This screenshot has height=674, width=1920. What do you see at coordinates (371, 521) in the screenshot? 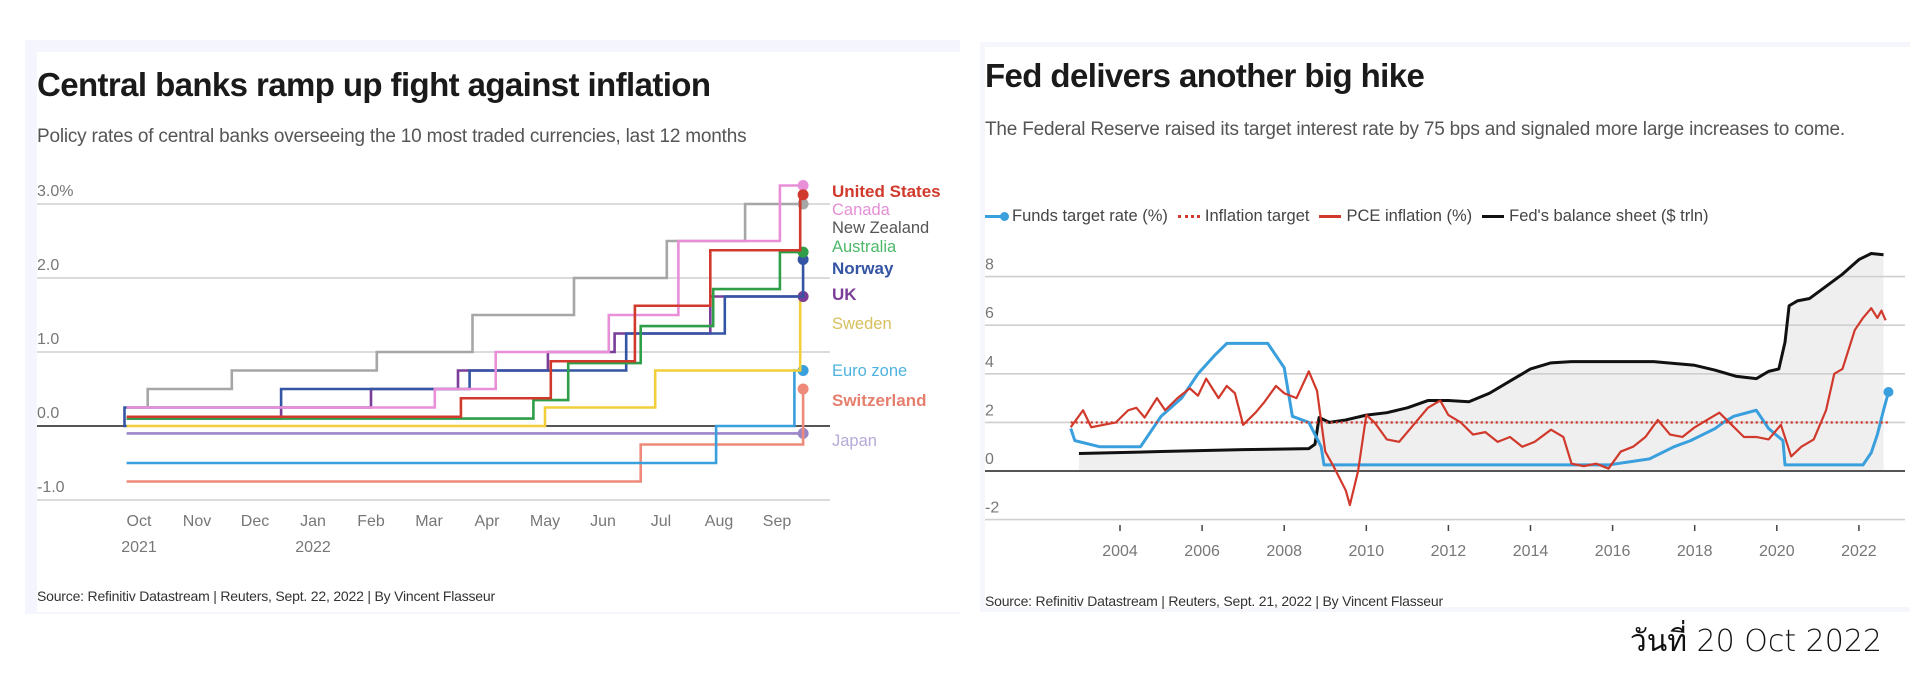
I see `x-tick-label: Feb` at bounding box center [371, 521].